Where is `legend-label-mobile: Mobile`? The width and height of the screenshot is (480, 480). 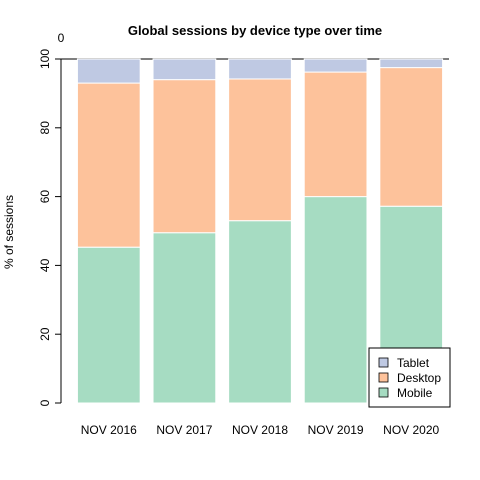
legend-label-mobile: Mobile is located at coordinates (415, 393).